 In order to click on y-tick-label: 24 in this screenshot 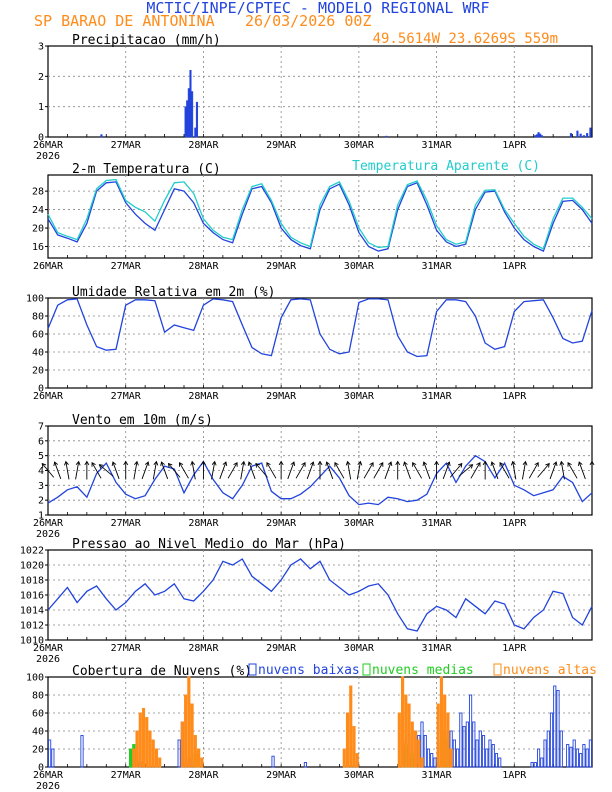, I will do `click(38, 210)`.